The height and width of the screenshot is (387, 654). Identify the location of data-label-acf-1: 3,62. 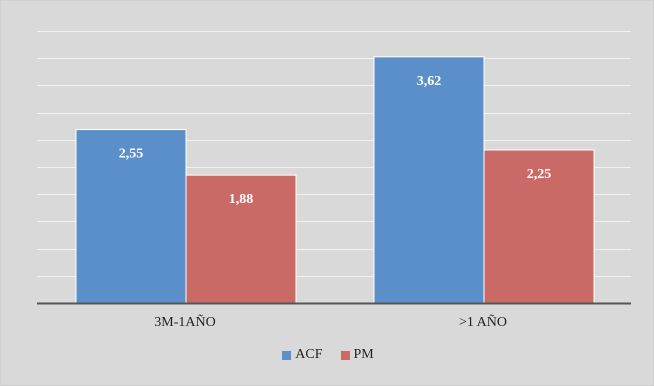
(429, 81).